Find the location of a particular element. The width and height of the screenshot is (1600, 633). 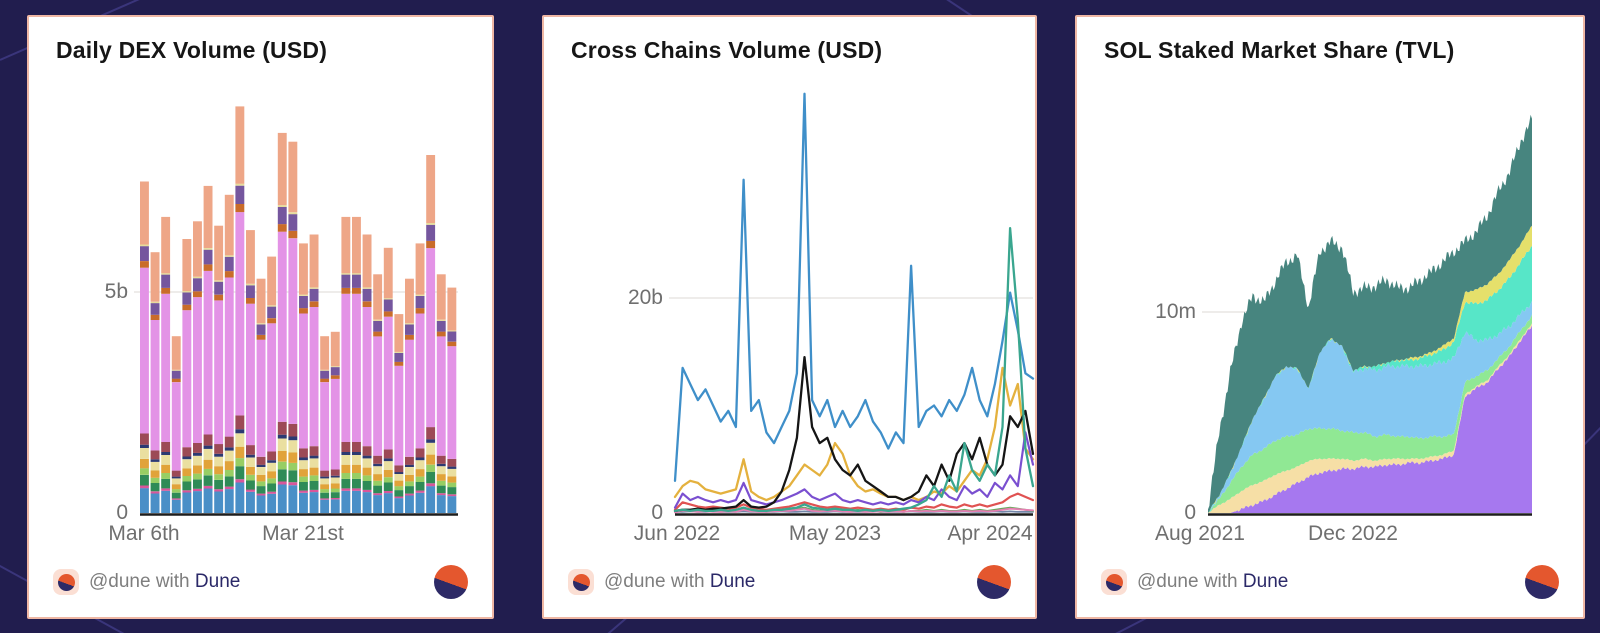

chart-title: Daily DEX Volume (USD) is located at coordinates (192, 50).